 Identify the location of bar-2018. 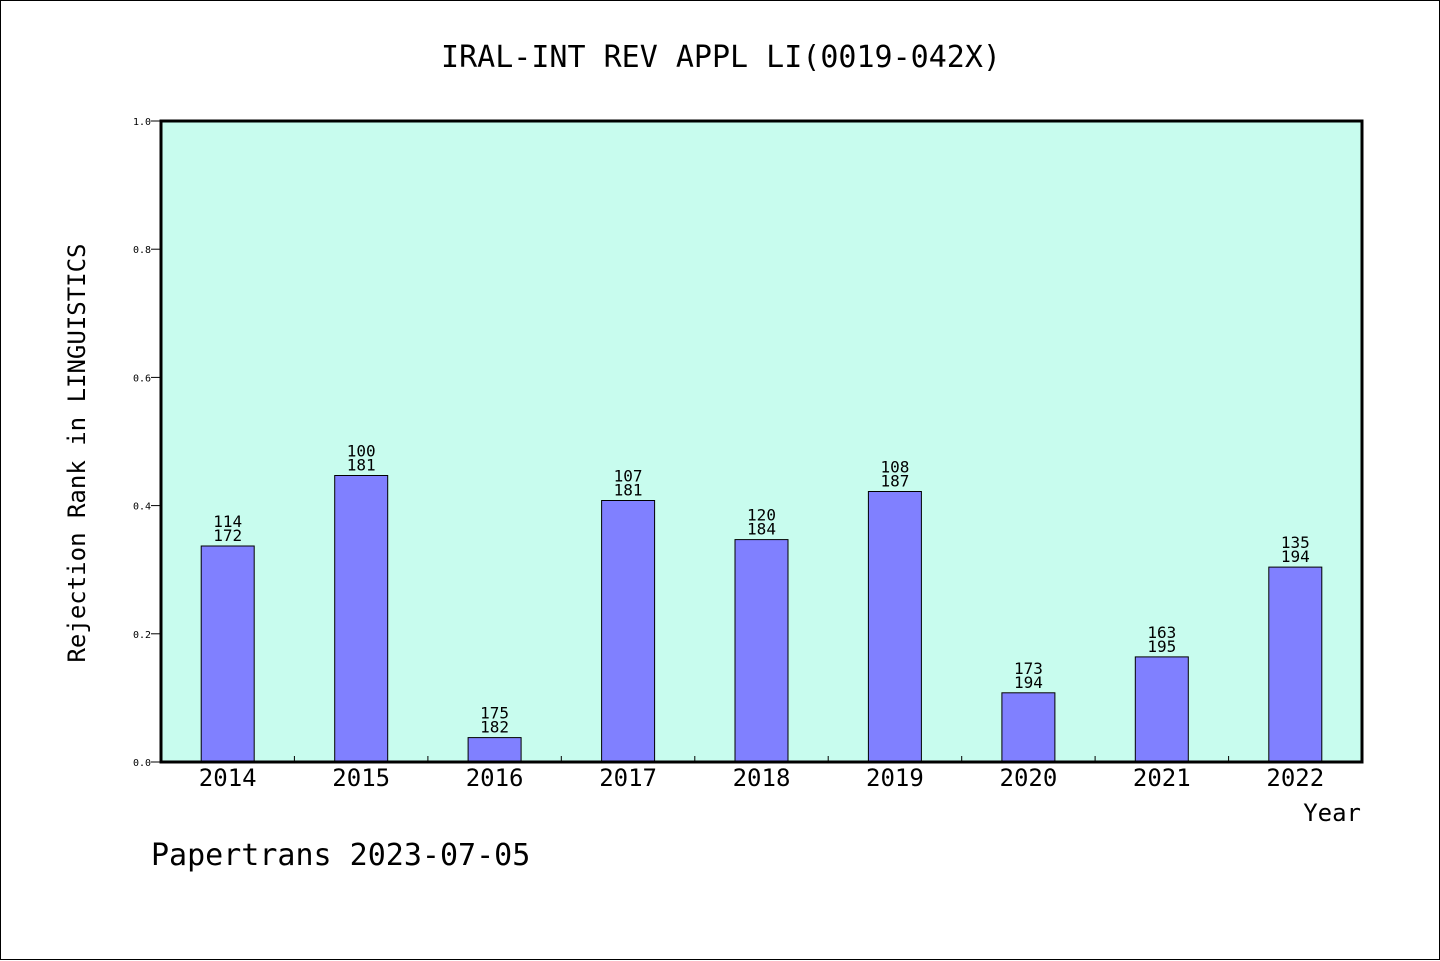
(761, 651).